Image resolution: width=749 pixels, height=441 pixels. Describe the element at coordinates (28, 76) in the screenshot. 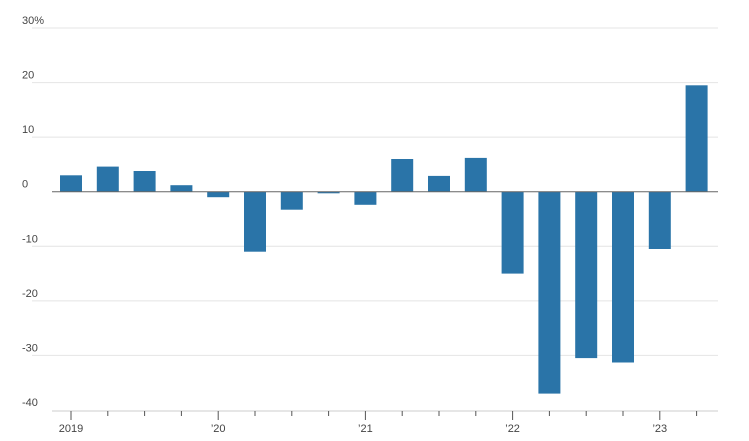

I see `y-tick-label: 20` at that location.